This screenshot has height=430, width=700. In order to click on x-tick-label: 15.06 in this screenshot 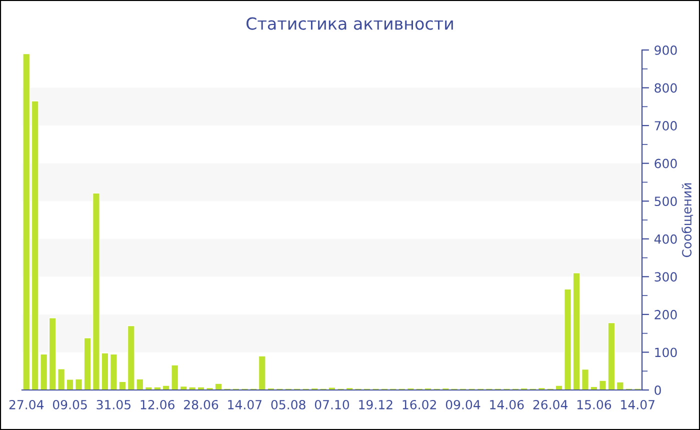, I will do `click(594, 405)`.